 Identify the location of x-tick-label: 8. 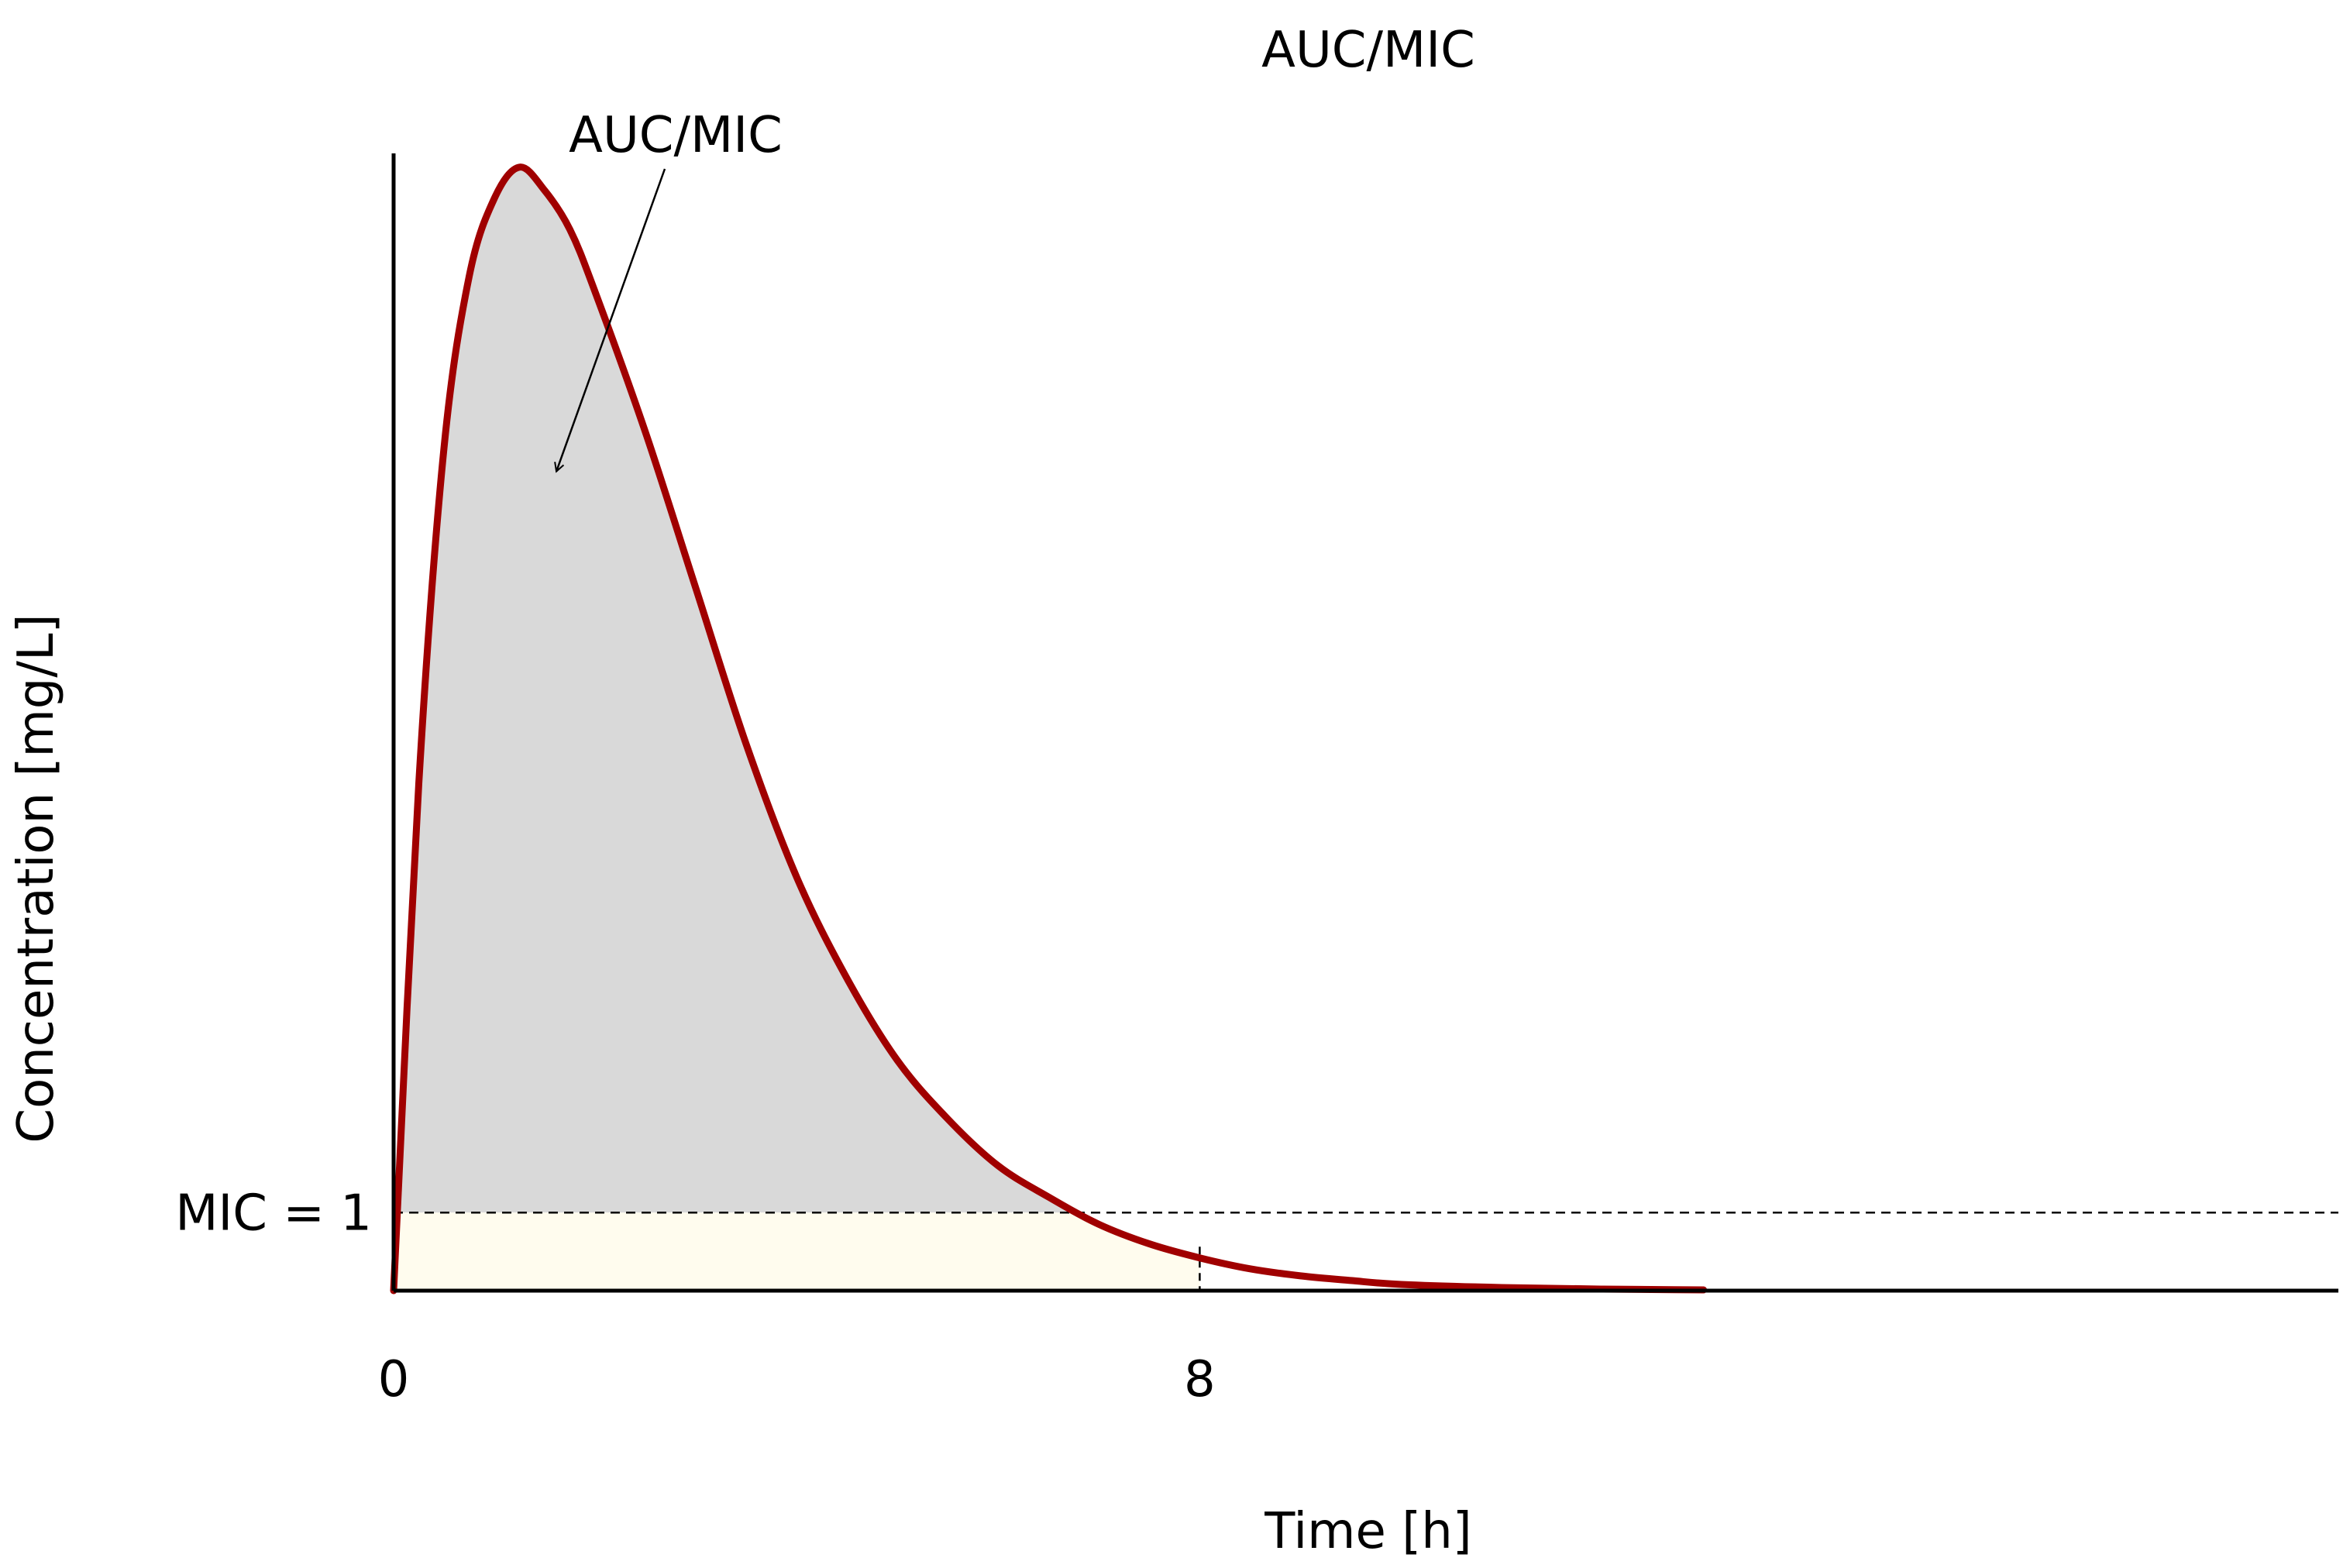
(1200, 1379).